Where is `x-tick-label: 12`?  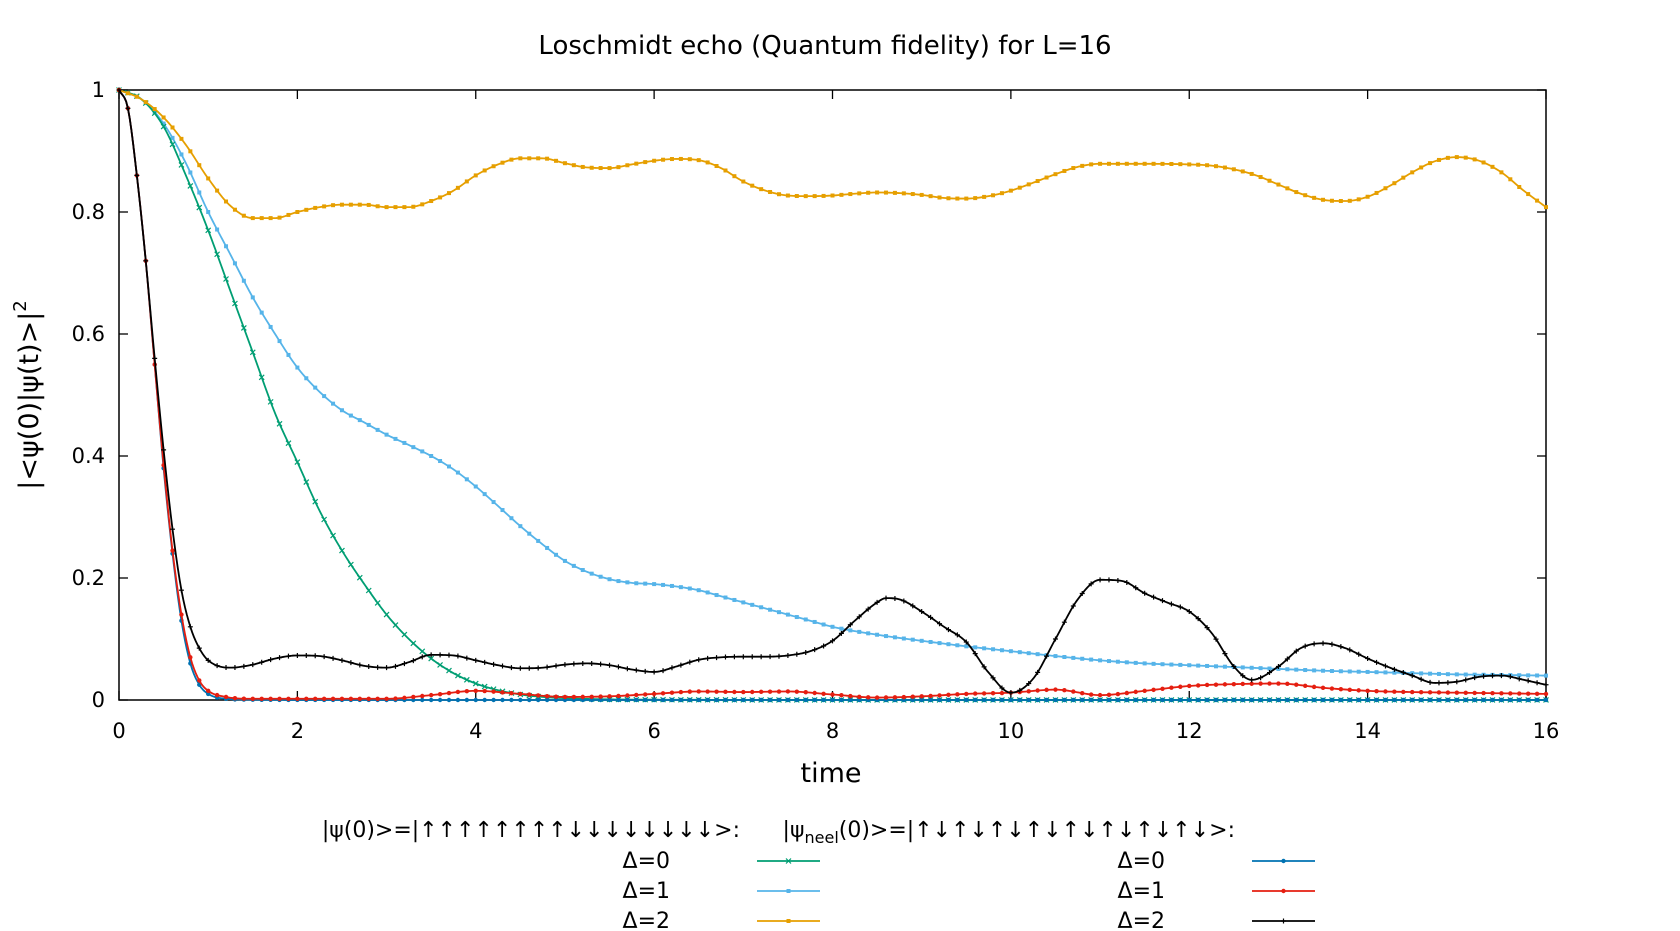 x-tick-label: 12 is located at coordinates (1189, 731).